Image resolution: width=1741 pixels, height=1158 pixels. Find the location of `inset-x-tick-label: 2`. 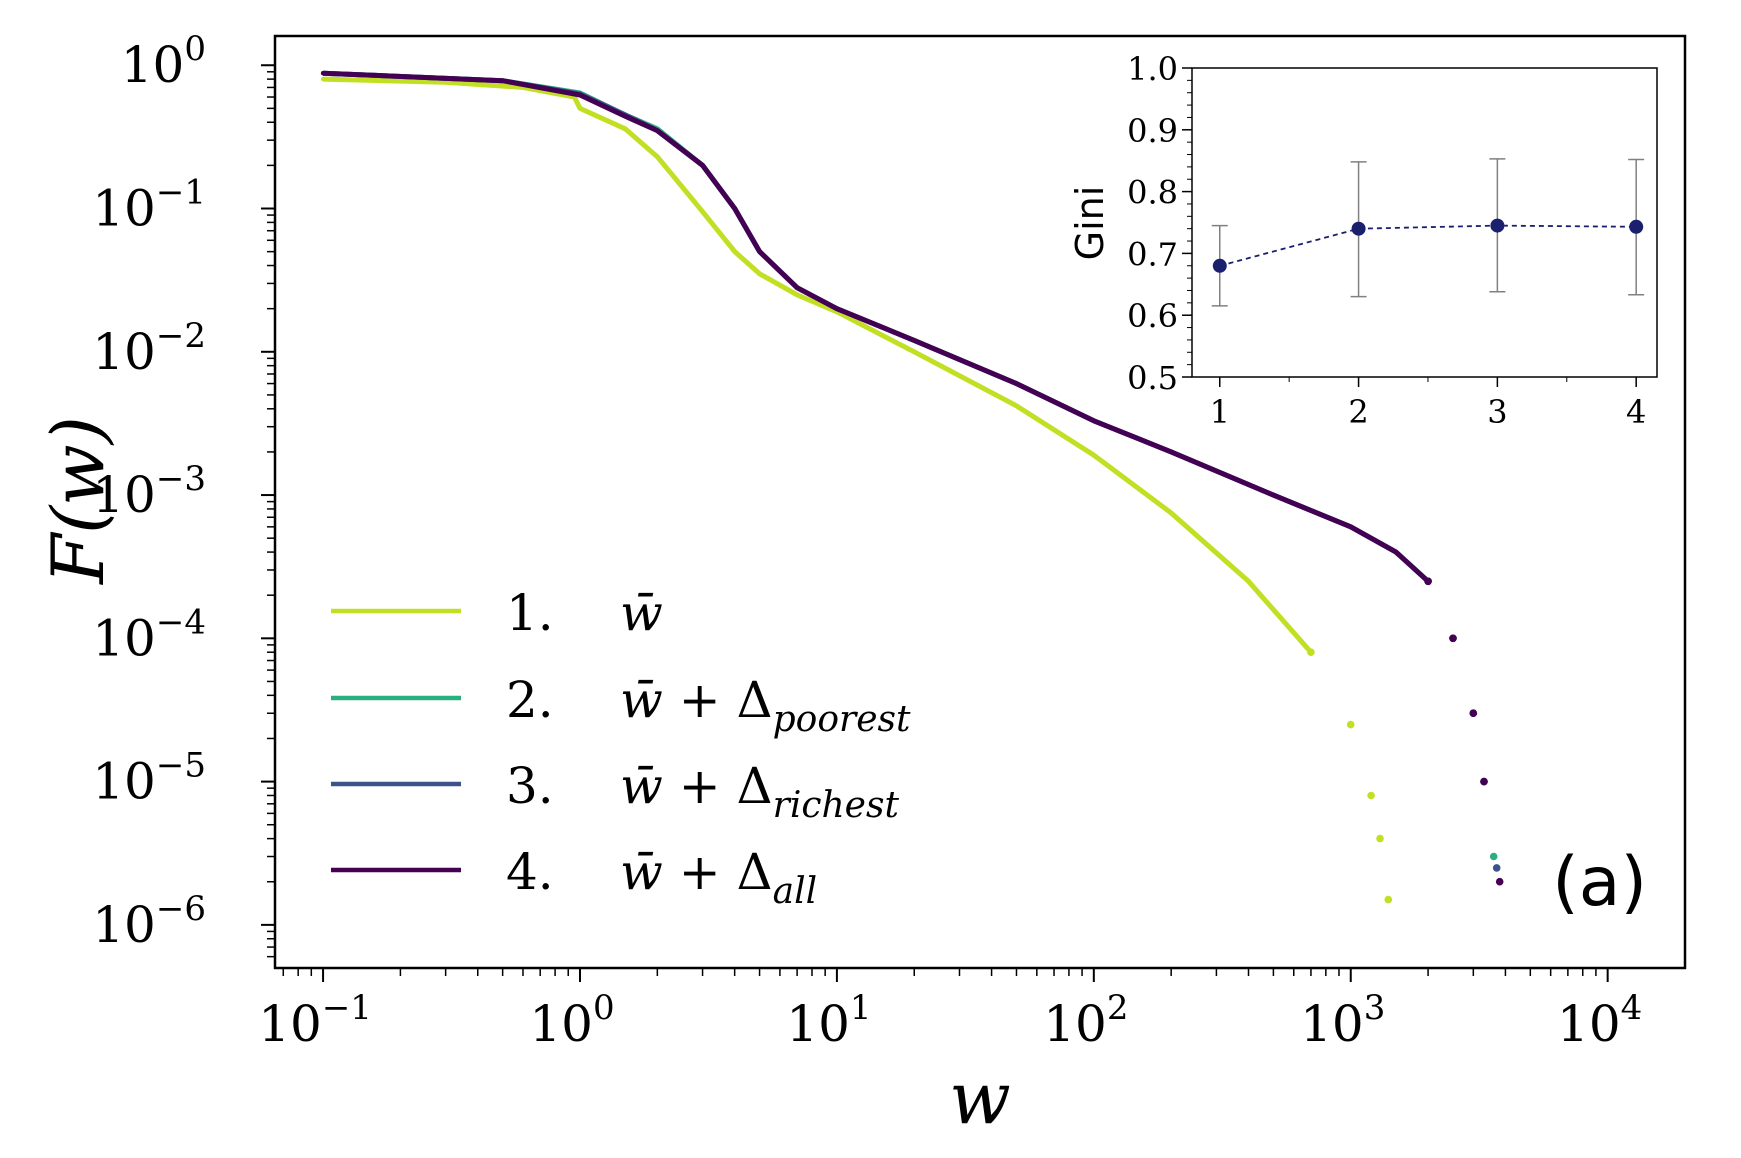

inset-x-tick-label: 2 is located at coordinates (1358, 412).